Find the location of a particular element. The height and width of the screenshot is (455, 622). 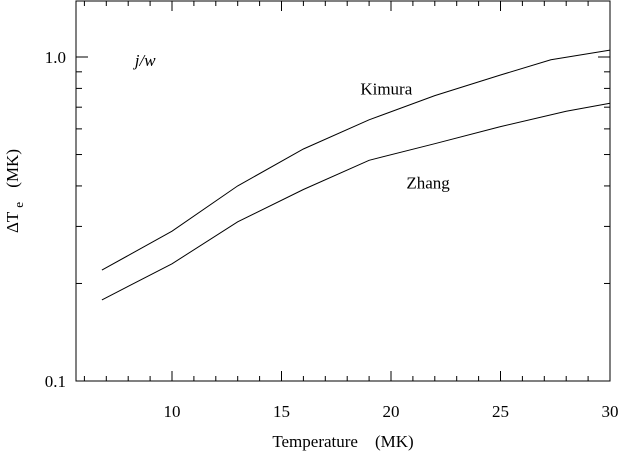

y-axis-label-main: ΔT is located at coordinates (12, 222).